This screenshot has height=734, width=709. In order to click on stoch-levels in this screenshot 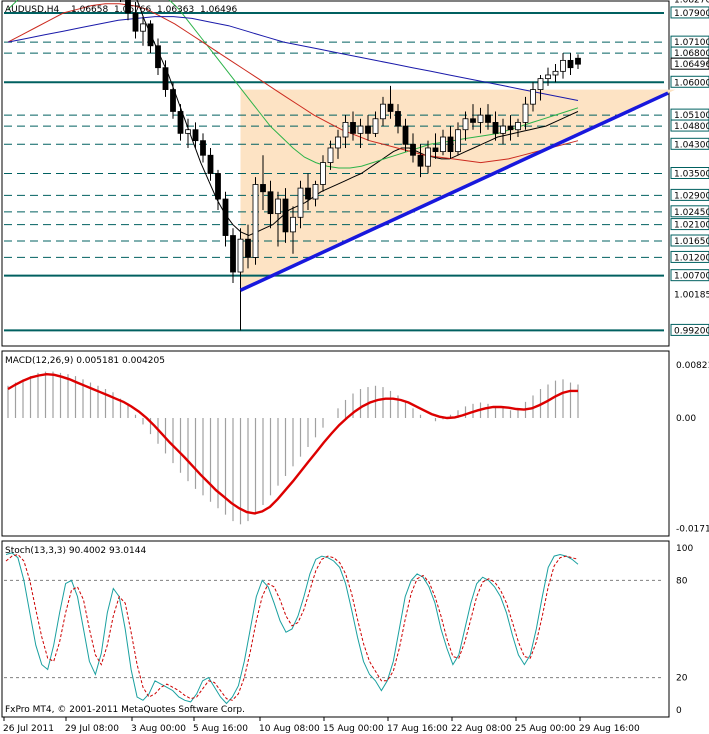, I will do `click(334, 629)`.